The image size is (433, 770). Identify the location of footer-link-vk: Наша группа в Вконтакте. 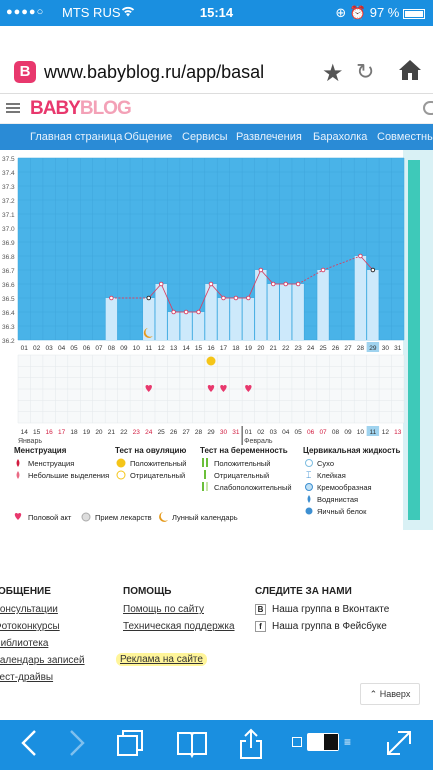
(331, 609).